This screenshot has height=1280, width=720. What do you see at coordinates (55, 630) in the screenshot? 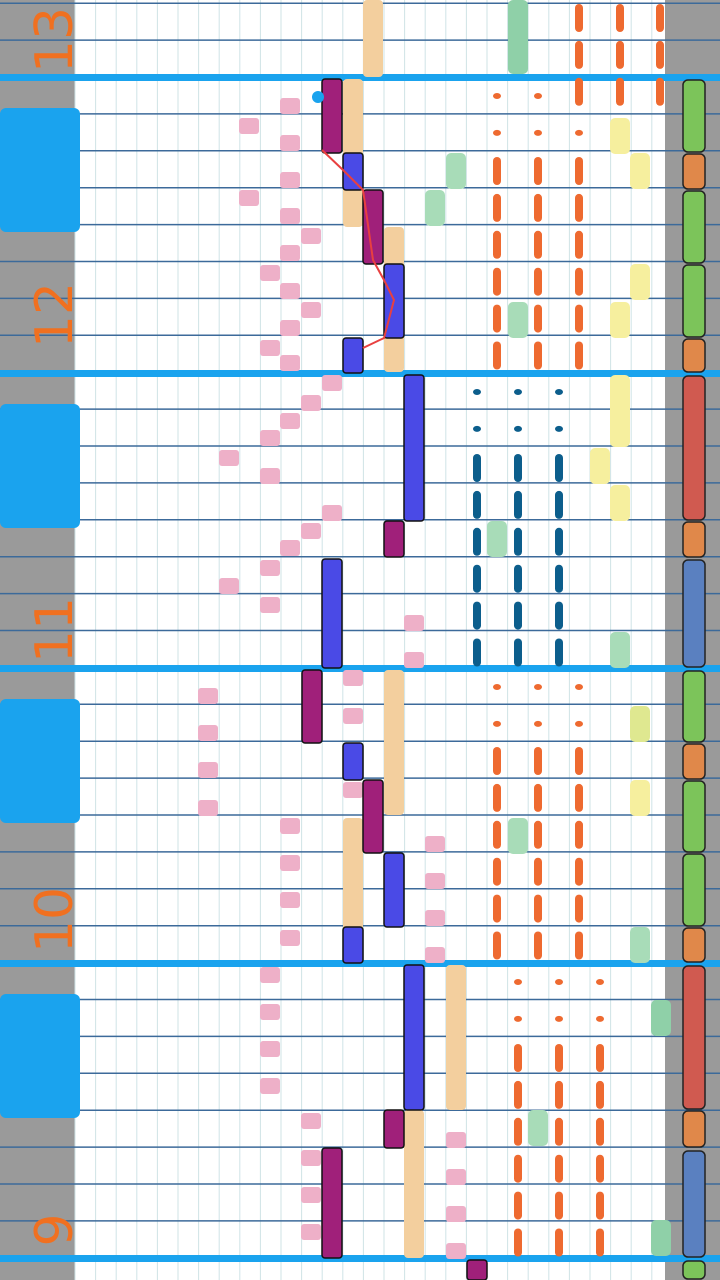
I see `measure-label: 11` at bounding box center [55, 630].